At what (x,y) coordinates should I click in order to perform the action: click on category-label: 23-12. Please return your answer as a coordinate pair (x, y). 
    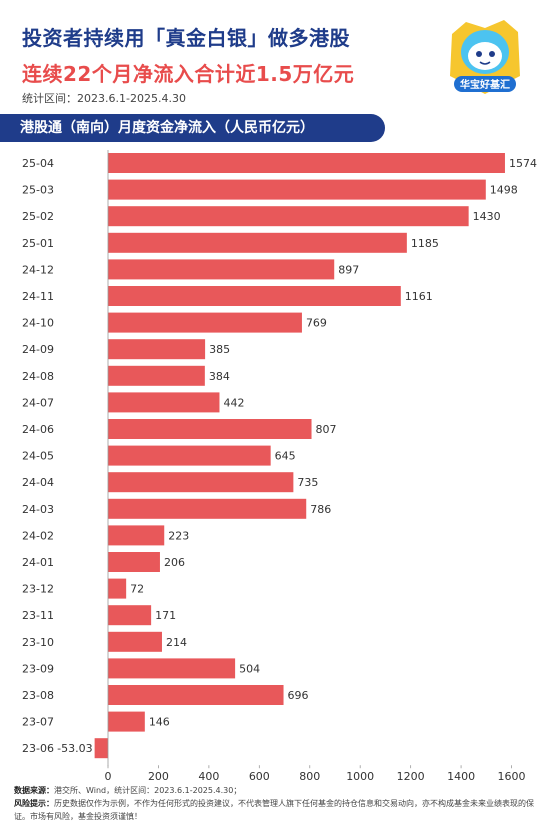
    Looking at the image, I should click on (38, 589).